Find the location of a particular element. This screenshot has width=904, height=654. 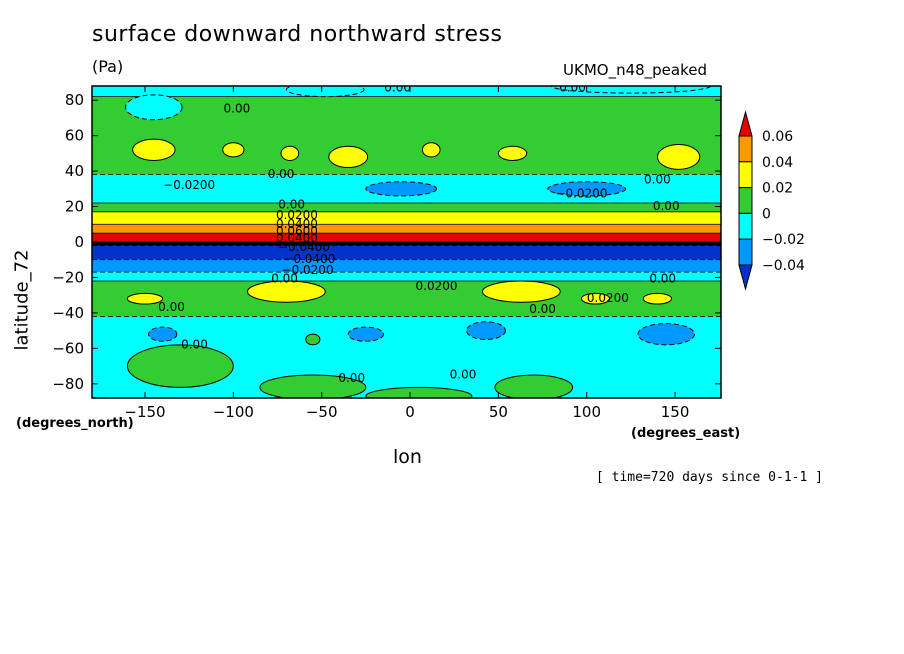

colorbar-label: 0.06 is located at coordinates (777, 137).